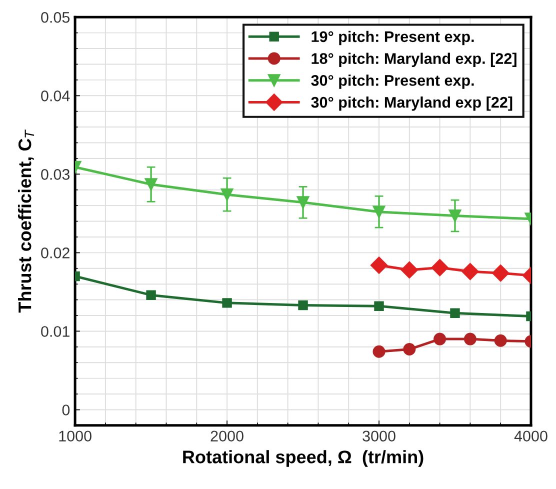  I want to click on y-tick-label: 0.02, so click(55, 253).